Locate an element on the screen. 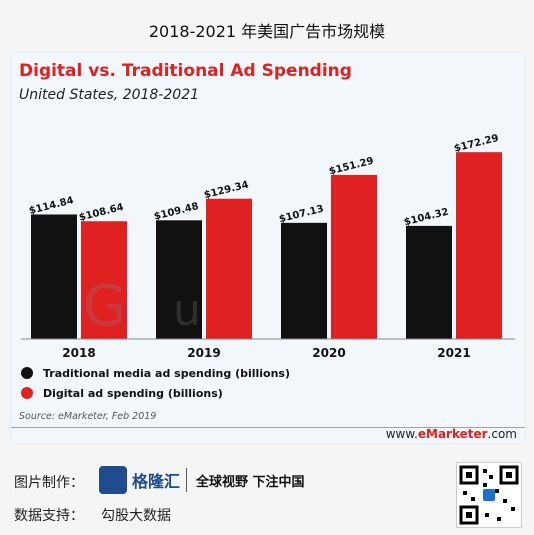 This screenshot has width=534, height=535. source-note: Source: eMarketer, Feb 2019 is located at coordinates (88, 416).